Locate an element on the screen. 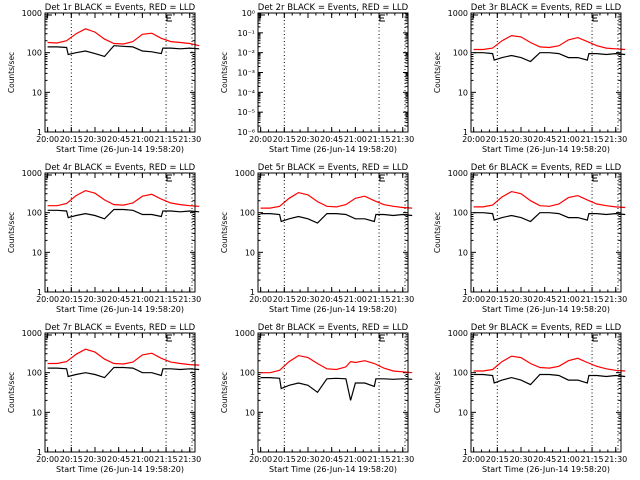 This screenshot has height=480, width=640. panel-title: Det 8r BLACK = Events, RED = LLD is located at coordinates (333, 328).